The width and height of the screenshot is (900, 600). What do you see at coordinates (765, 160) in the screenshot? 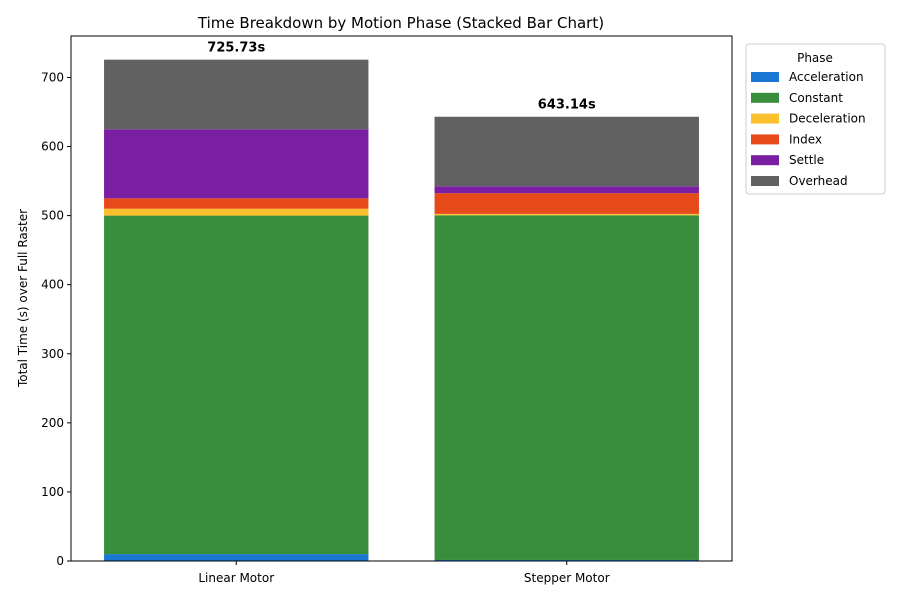
I see `legend-swatch-settle` at bounding box center [765, 160].